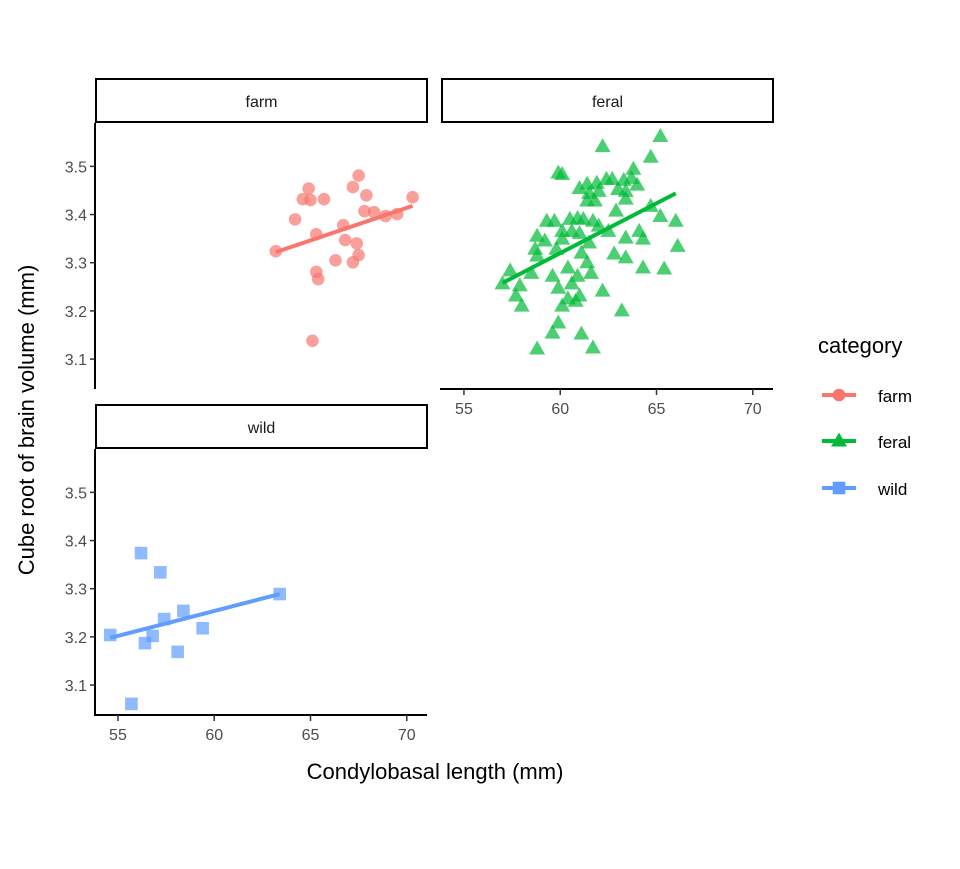  I want to click on strip-farm: farm, so click(261, 100).